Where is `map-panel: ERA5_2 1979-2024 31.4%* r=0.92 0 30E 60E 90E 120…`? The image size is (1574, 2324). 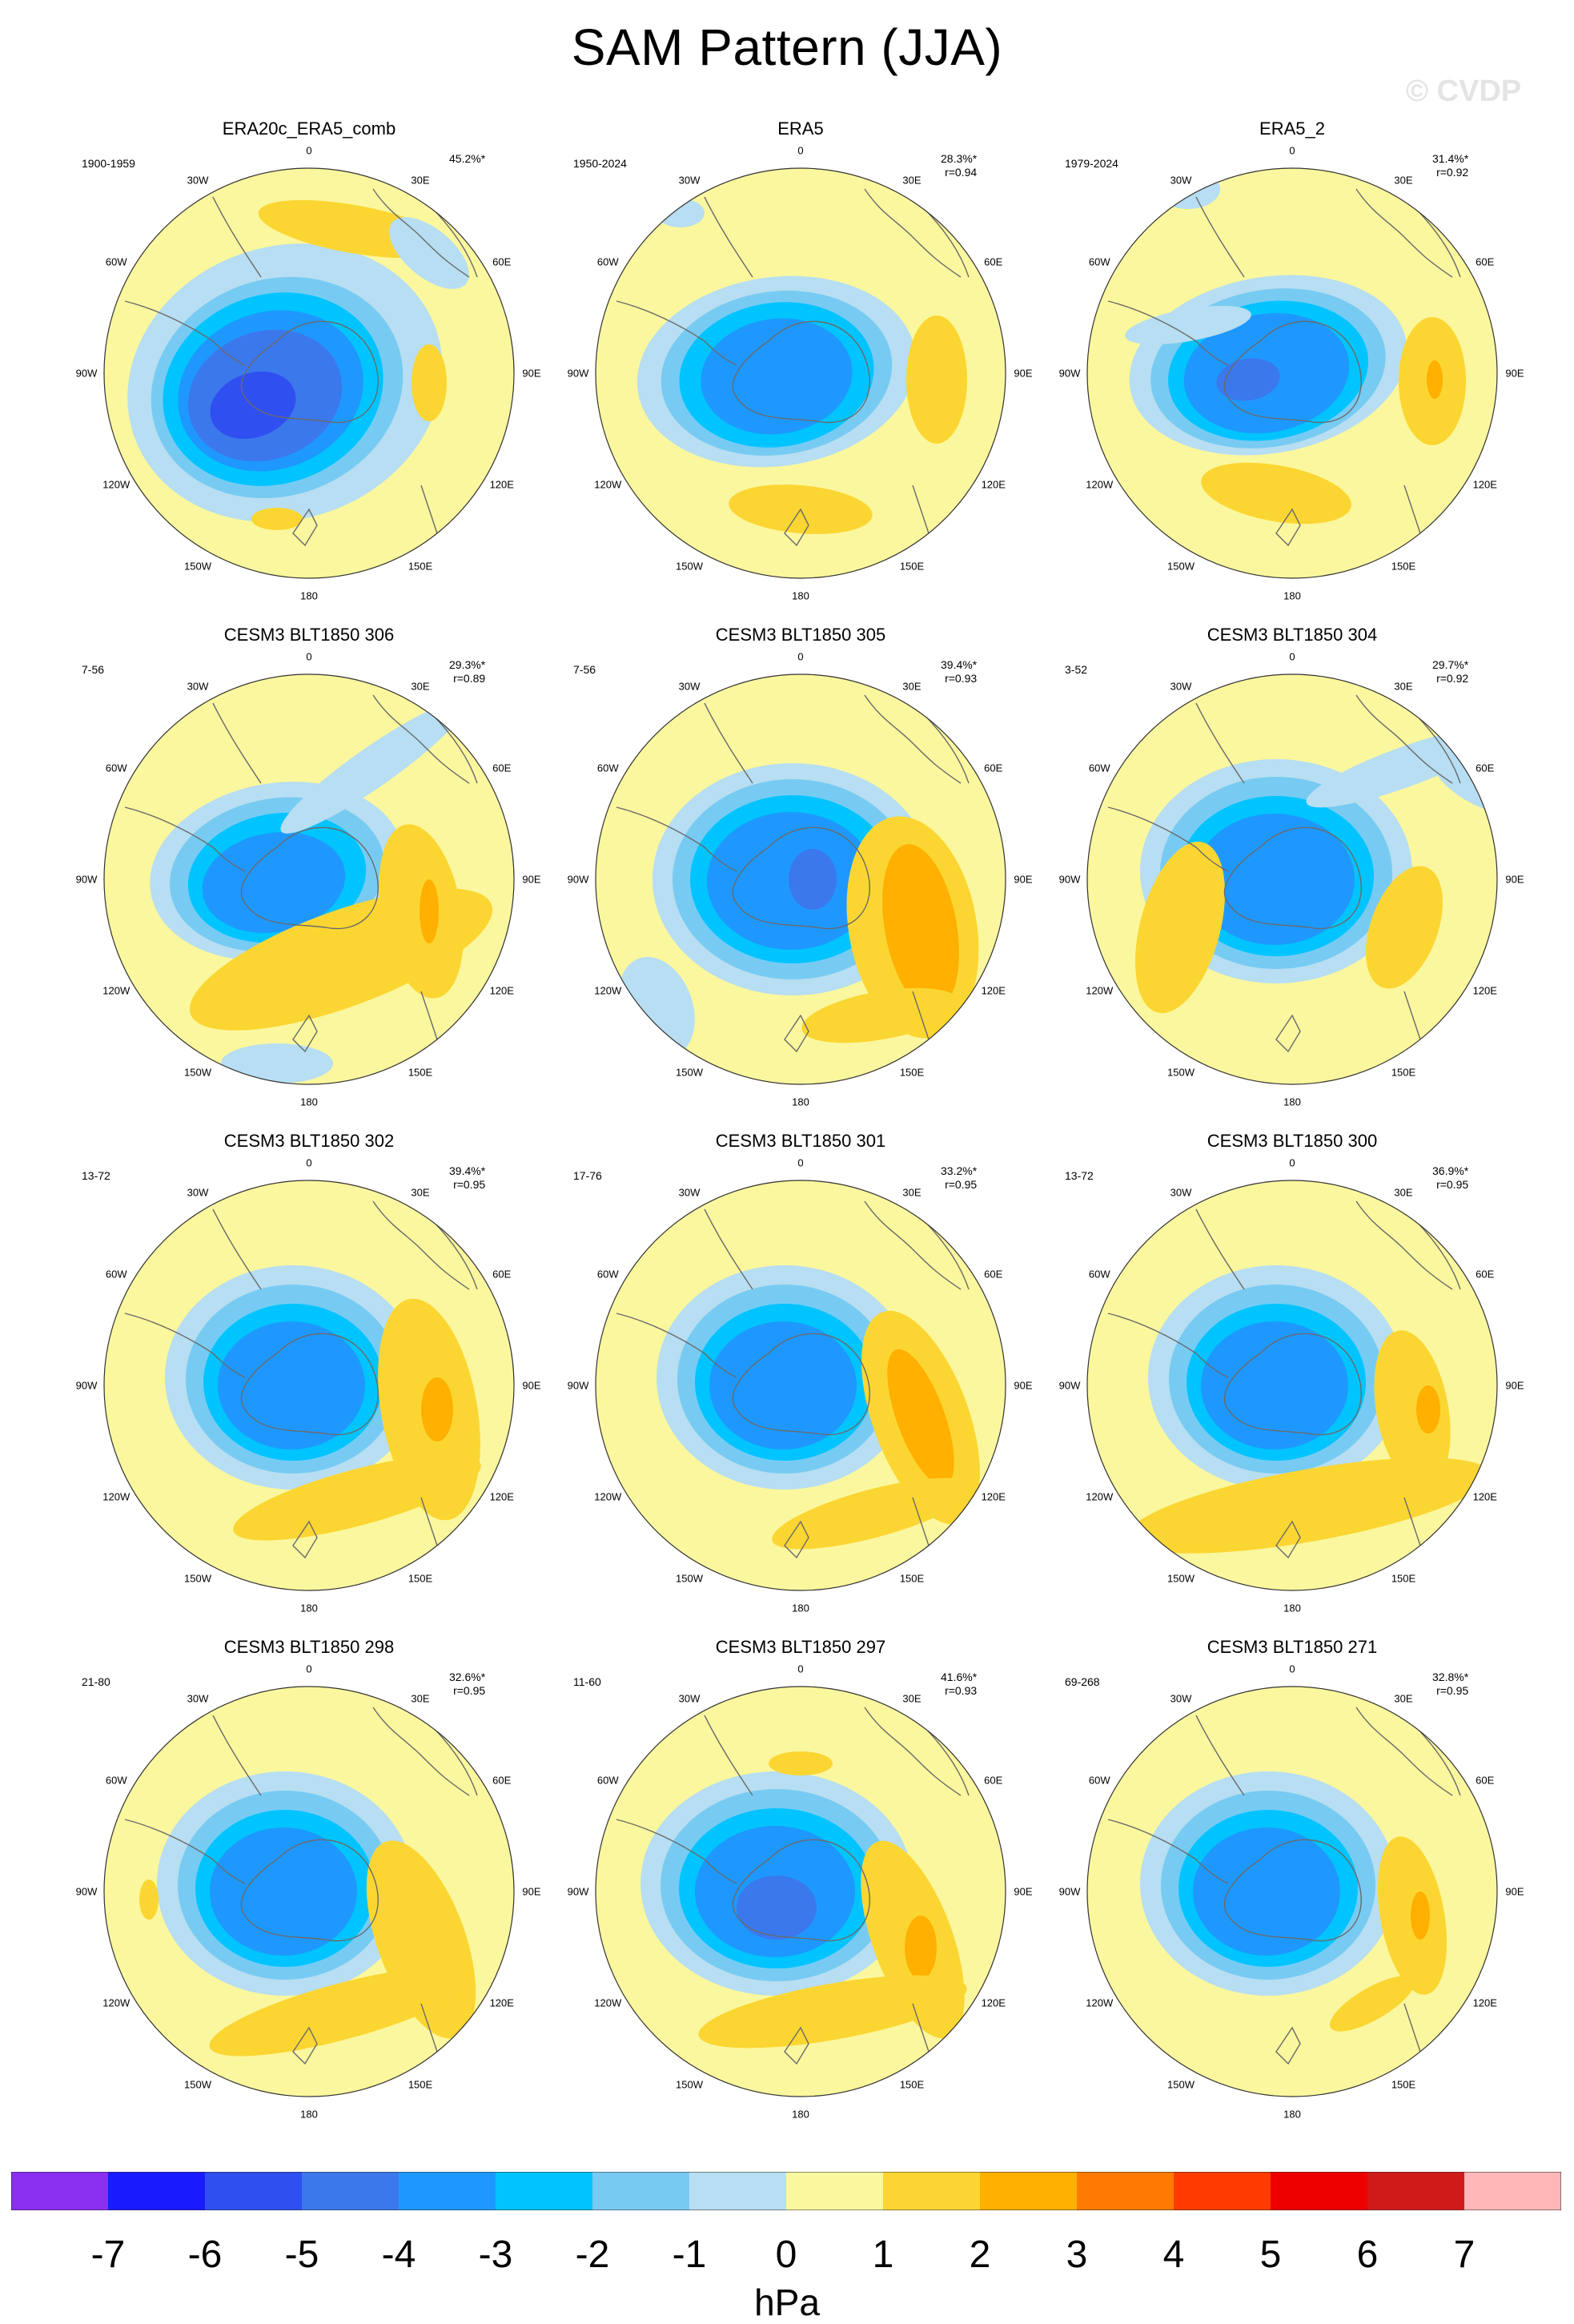
map-panel: ERA5_2 1979-2024 31.4%* r=0.92 0 30E 60E 90E 120… is located at coordinates (1292, 367).